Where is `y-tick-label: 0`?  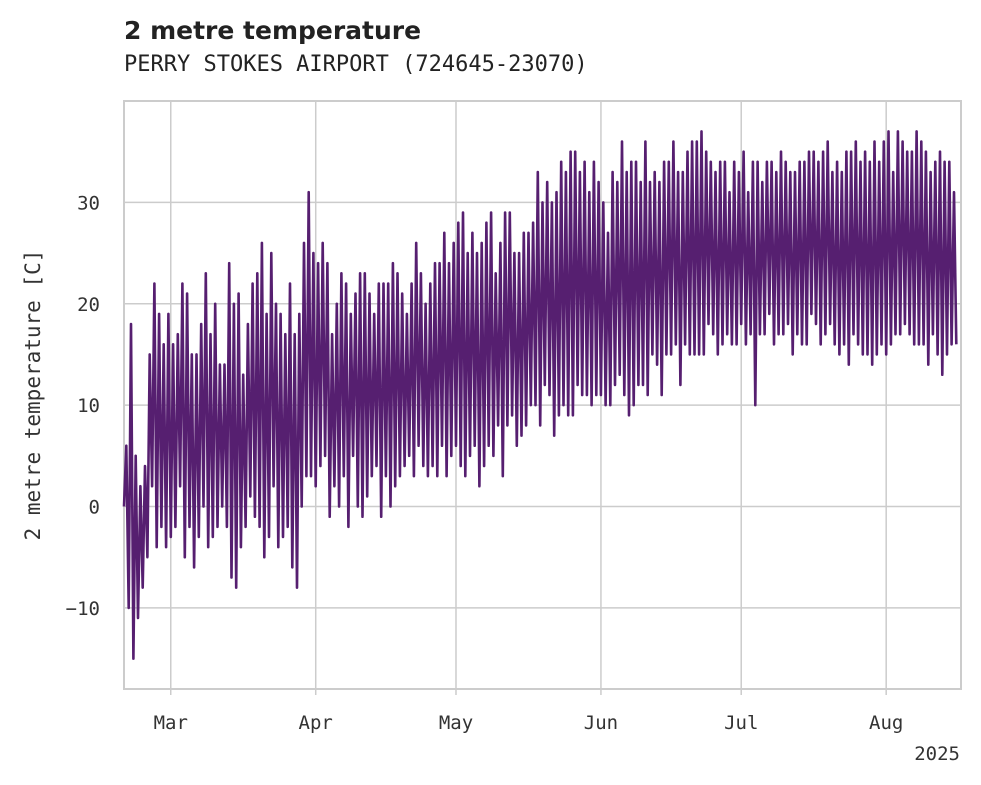
y-tick-label: 0 is located at coordinates (94, 508).